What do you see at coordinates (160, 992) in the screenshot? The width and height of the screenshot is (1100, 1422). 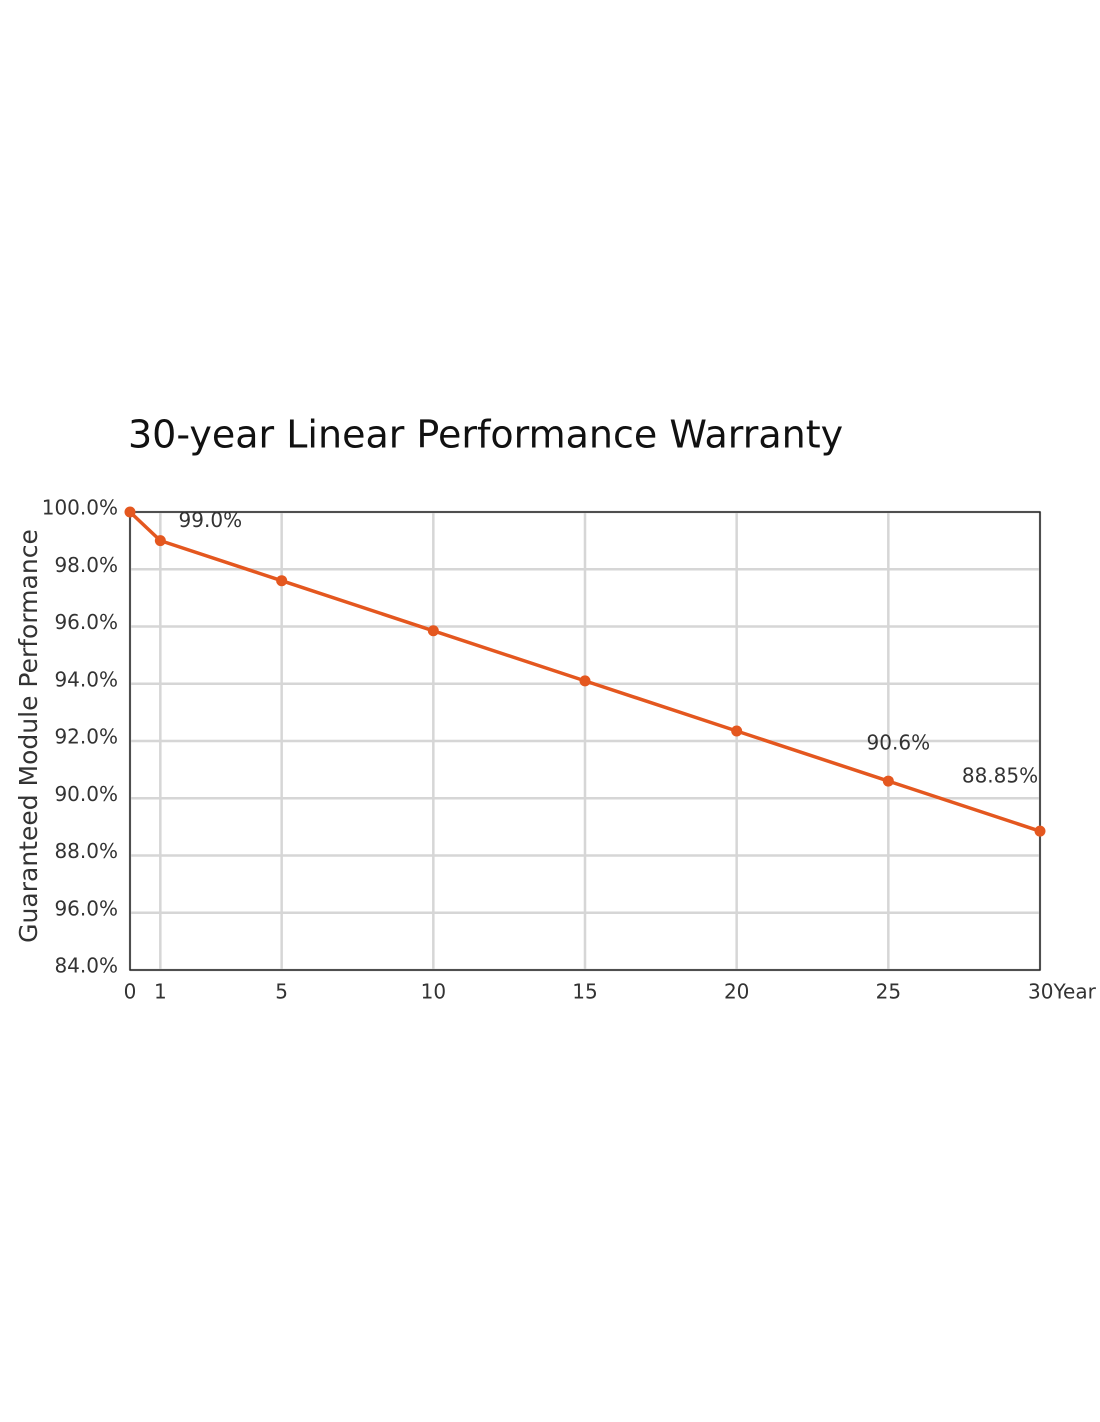 I see `x-tick-label: 1` at bounding box center [160, 992].